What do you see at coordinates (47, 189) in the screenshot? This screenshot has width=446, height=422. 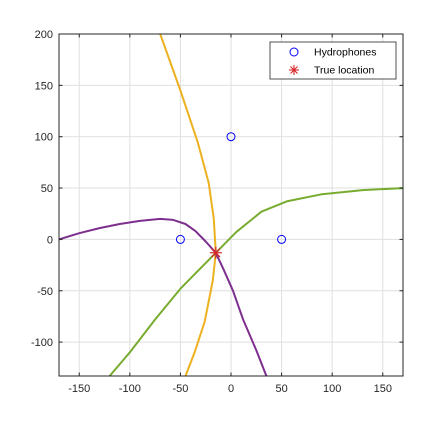 I see `y-tick-label: 50` at bounding box center [47, 189].